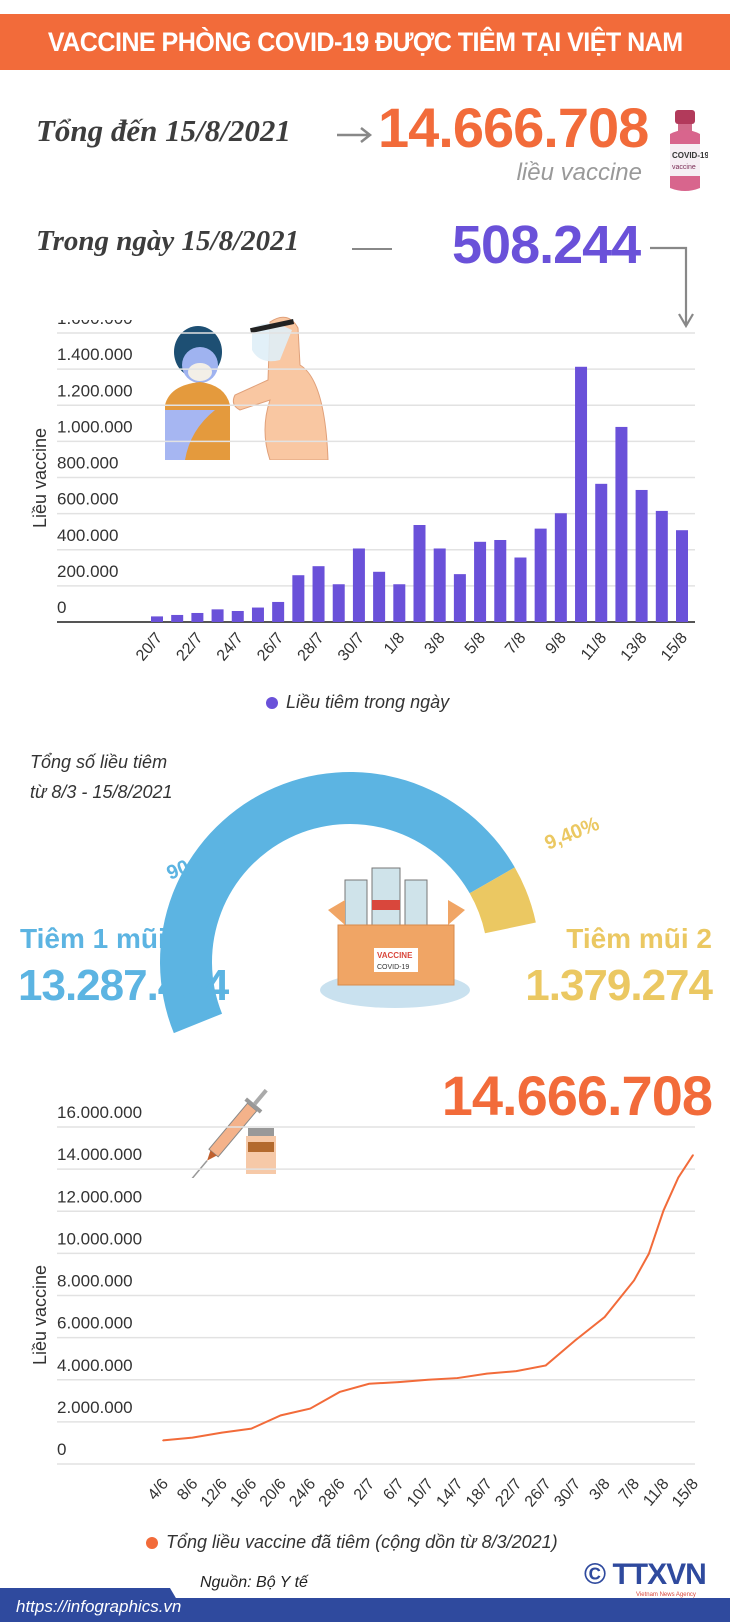  Describe the element at coordinates (302, 1493) in the screenshot. I see `x-tick-label: 24/6` at that location.